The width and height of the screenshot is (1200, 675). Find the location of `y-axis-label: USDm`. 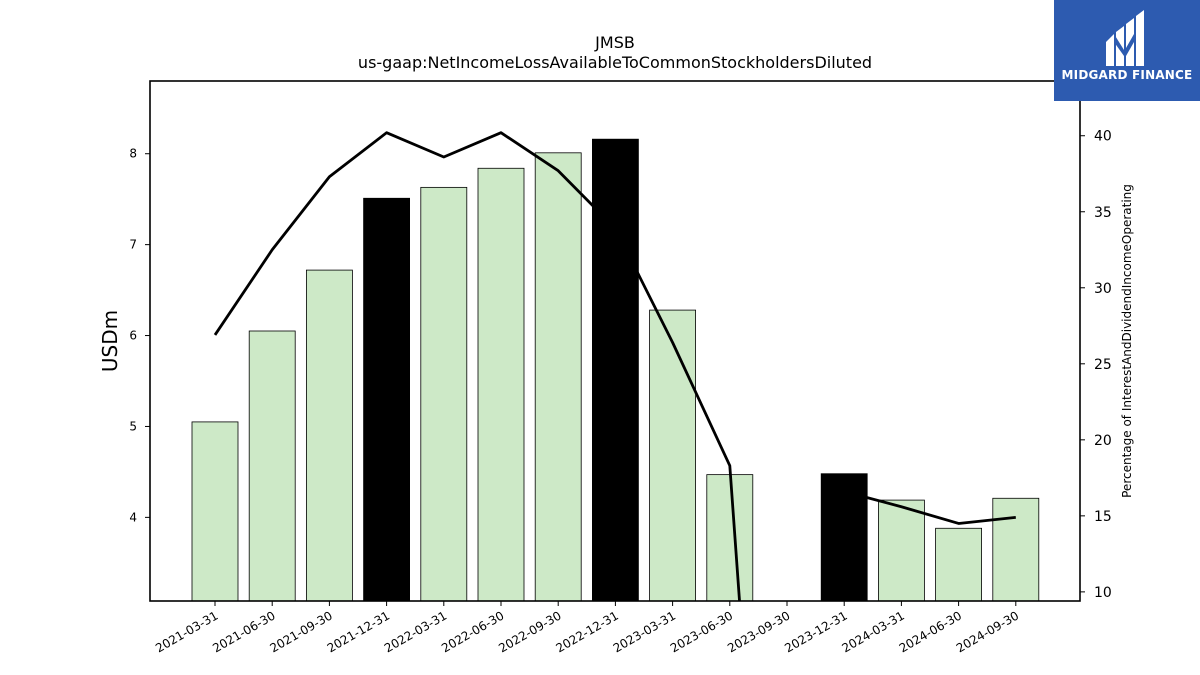

y-axis-label: USDm is located at coordinates (110, 341).